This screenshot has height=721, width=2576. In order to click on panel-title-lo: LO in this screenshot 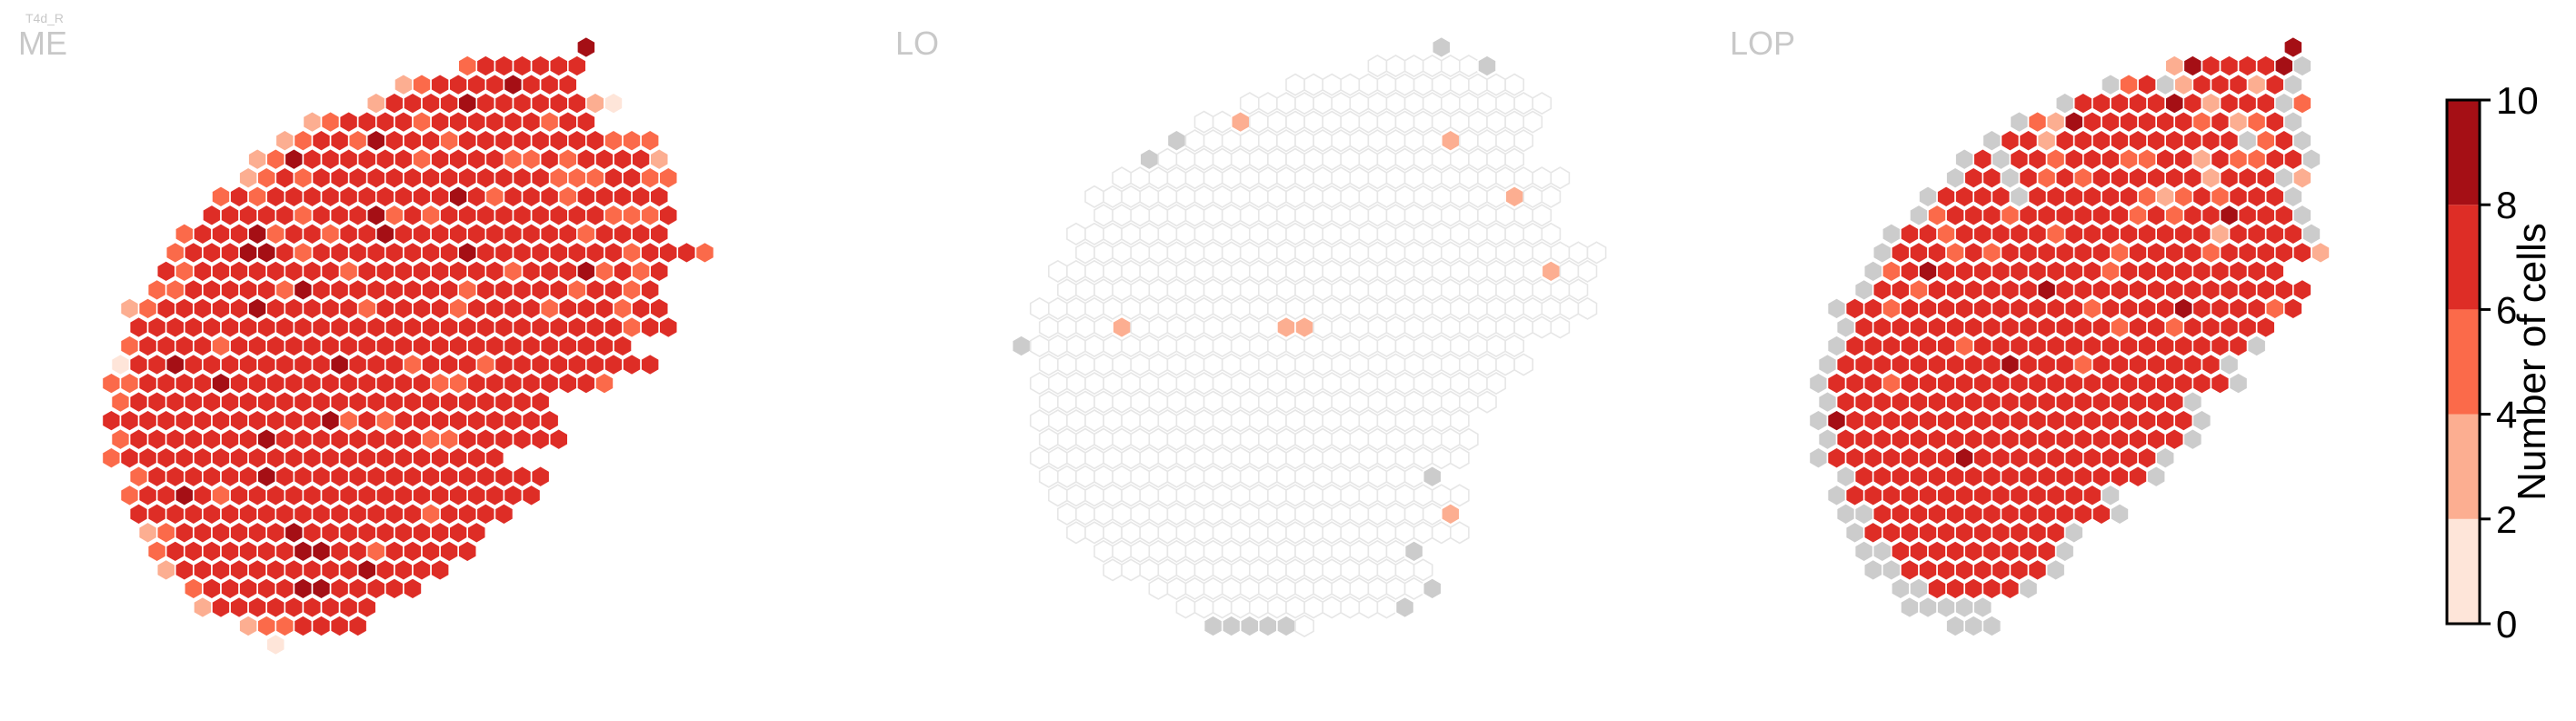, I will do `click(917, 43)`.